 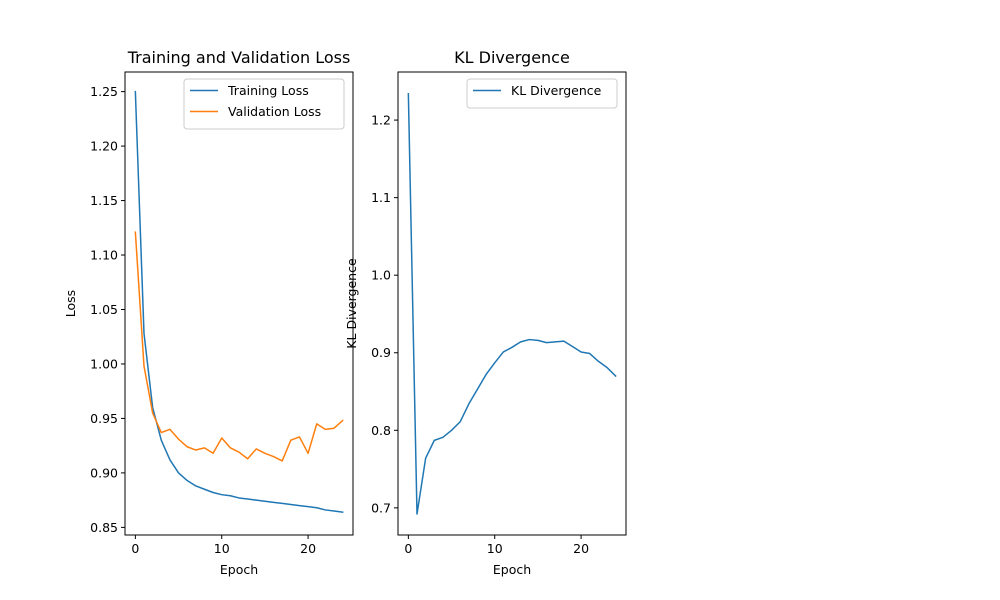 I want to click on kl-legend: KL Divergence, so click(x=542, y=93).